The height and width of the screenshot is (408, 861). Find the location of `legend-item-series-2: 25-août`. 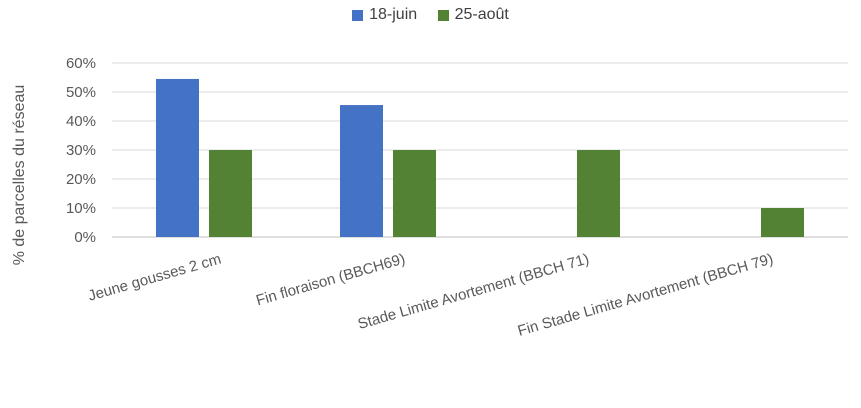

legend-item-series-2: 25-août is located at coordinates (473, 15).